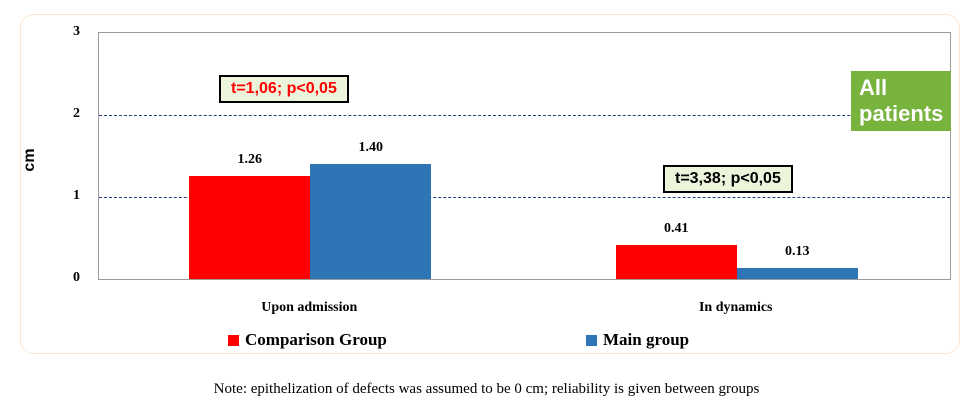 This screenshot has height=411, width=973. Describe the element at coordinates (309, 307) in the screenshot. I see `x-tick-label: Upon admission` at that location.